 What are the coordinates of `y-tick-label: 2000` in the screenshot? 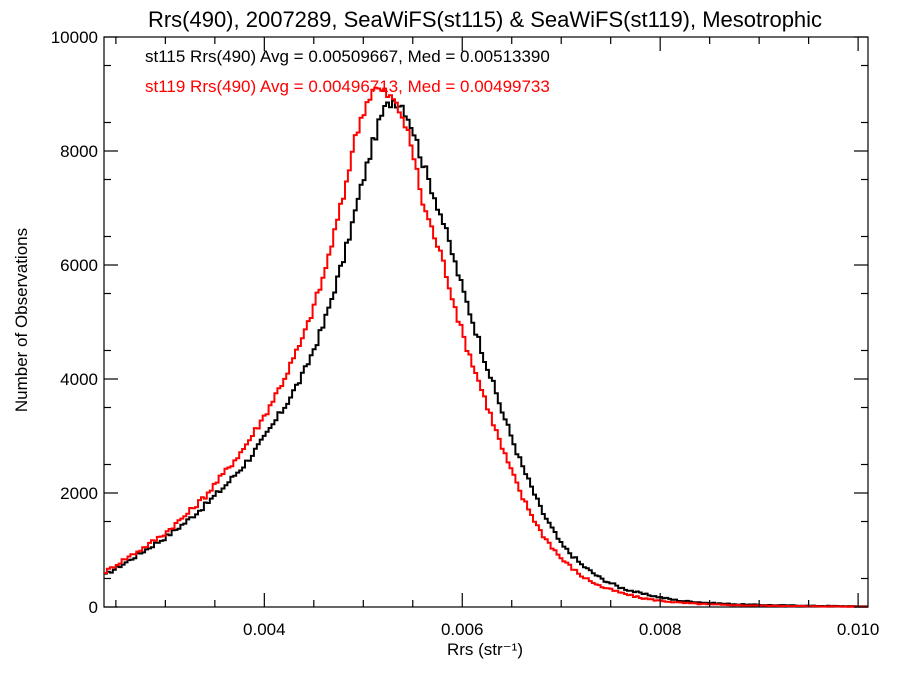 It's located at (79, 493).